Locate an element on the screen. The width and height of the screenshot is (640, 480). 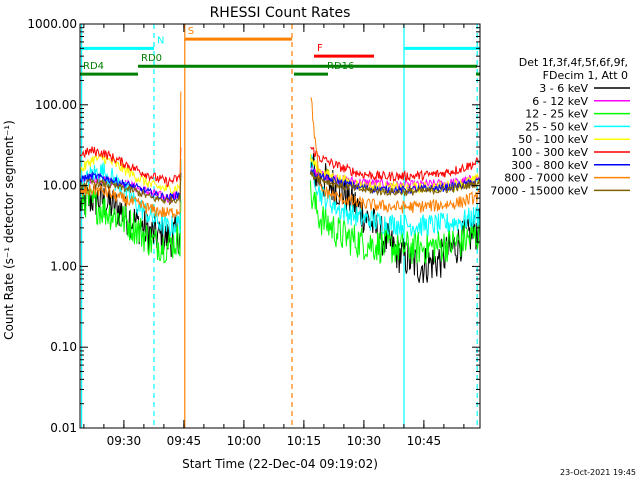
flag-label: N is located at coordinates (160, 40).